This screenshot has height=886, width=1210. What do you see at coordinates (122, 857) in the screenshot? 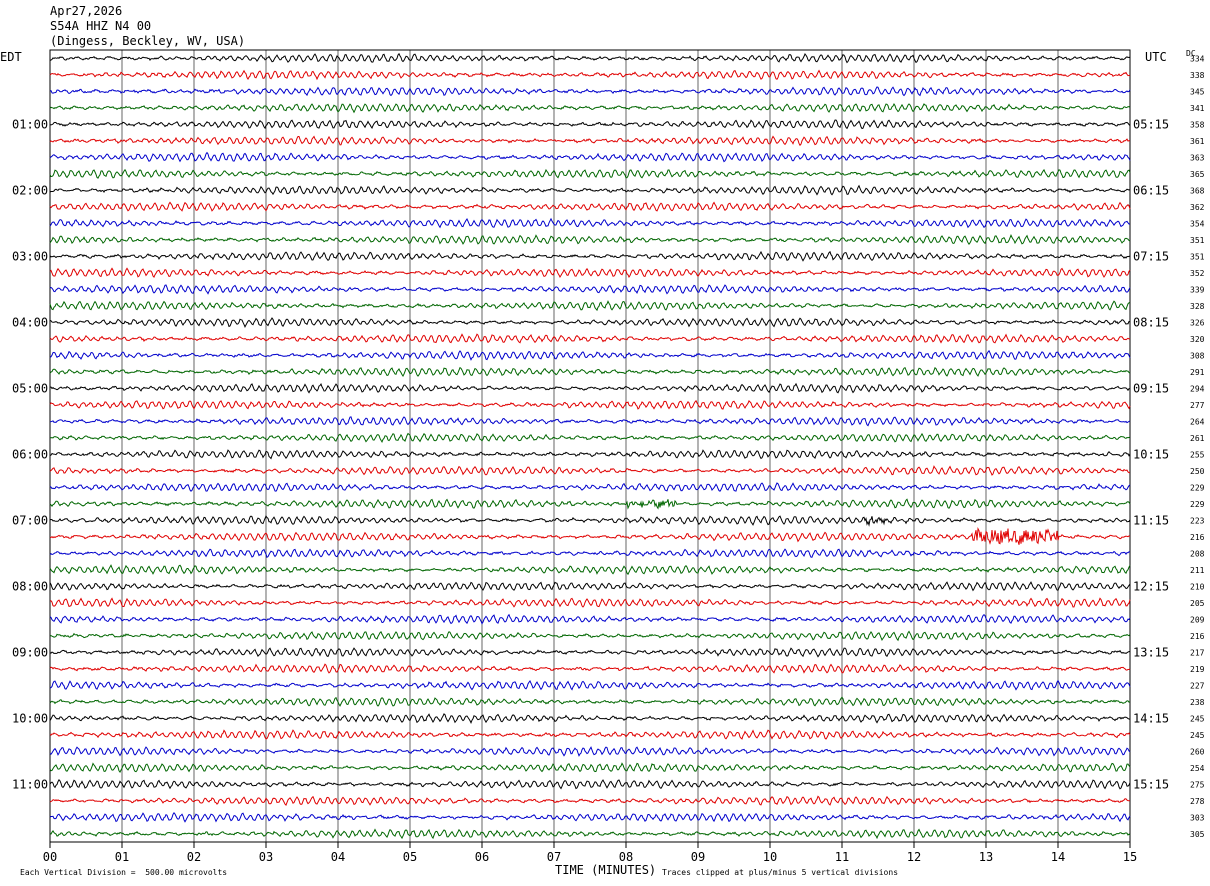
I see `x-tick-label: 01` at bounding box center [122, 857].